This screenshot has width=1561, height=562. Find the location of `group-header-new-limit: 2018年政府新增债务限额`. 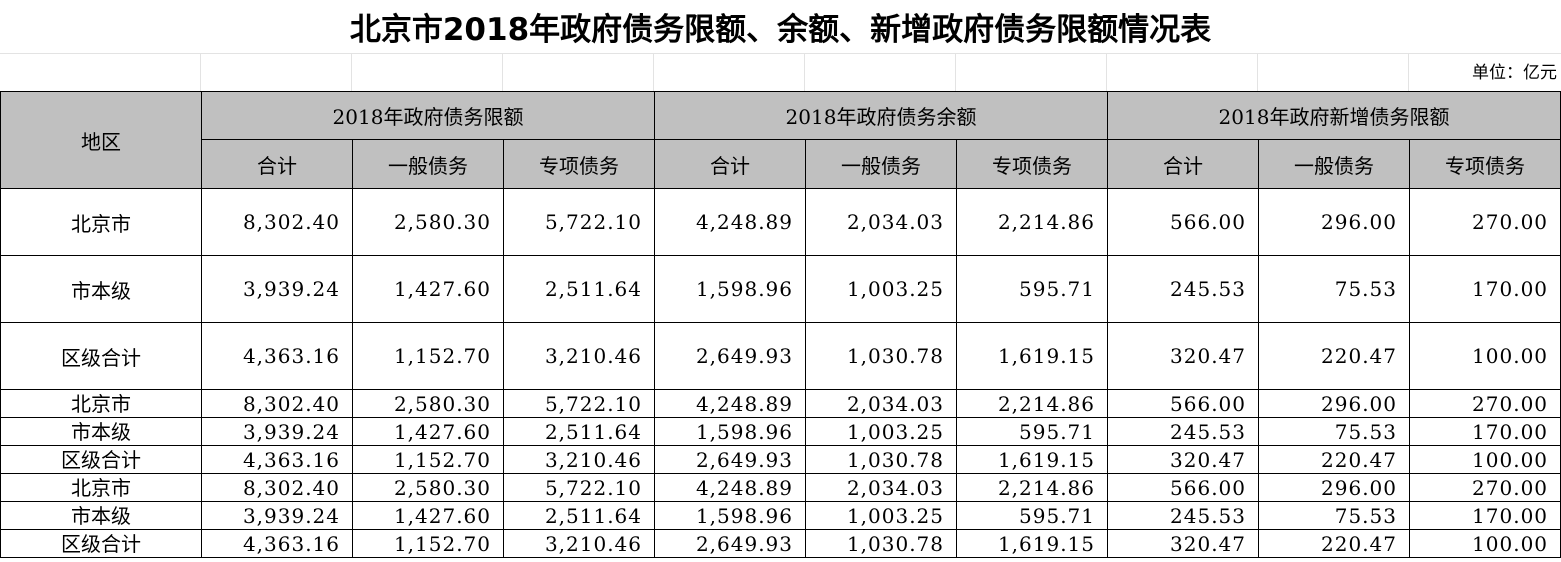

group-header-new-limit: 2018年政府新增债务限额 is located at coordinates (1333, 115).